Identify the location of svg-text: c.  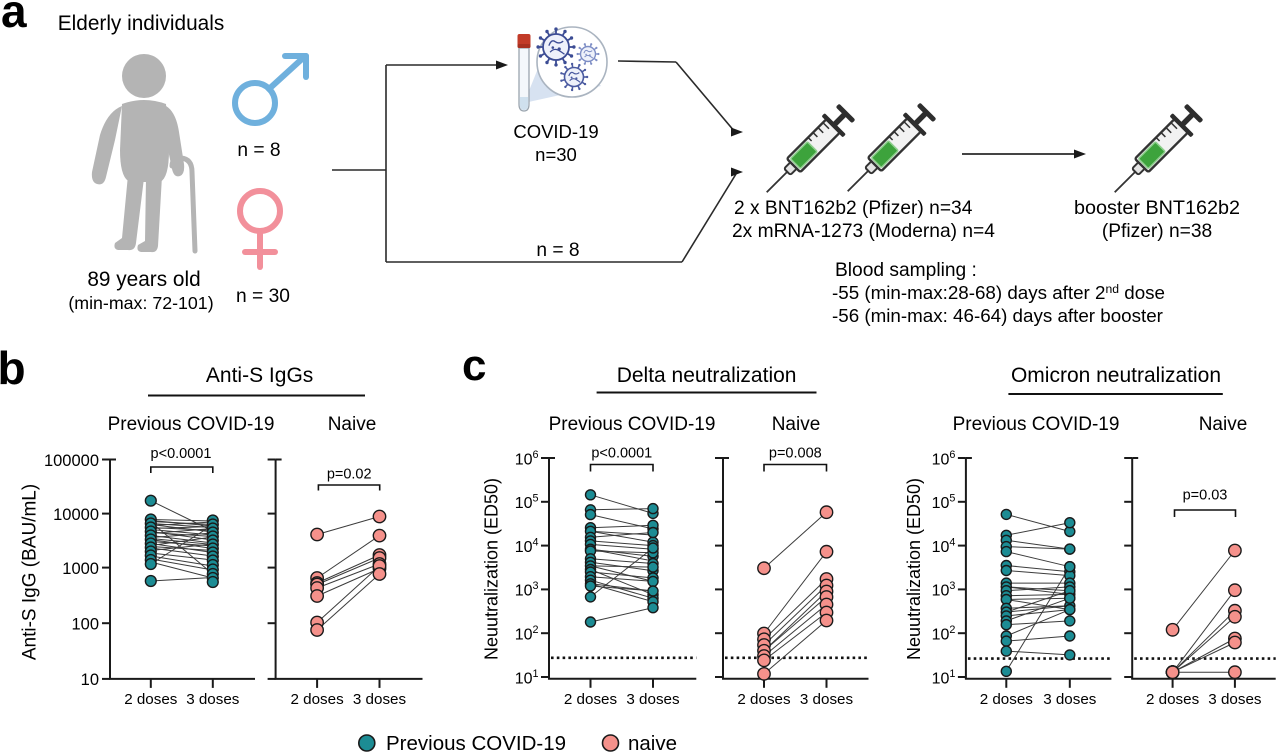
(474, 365).